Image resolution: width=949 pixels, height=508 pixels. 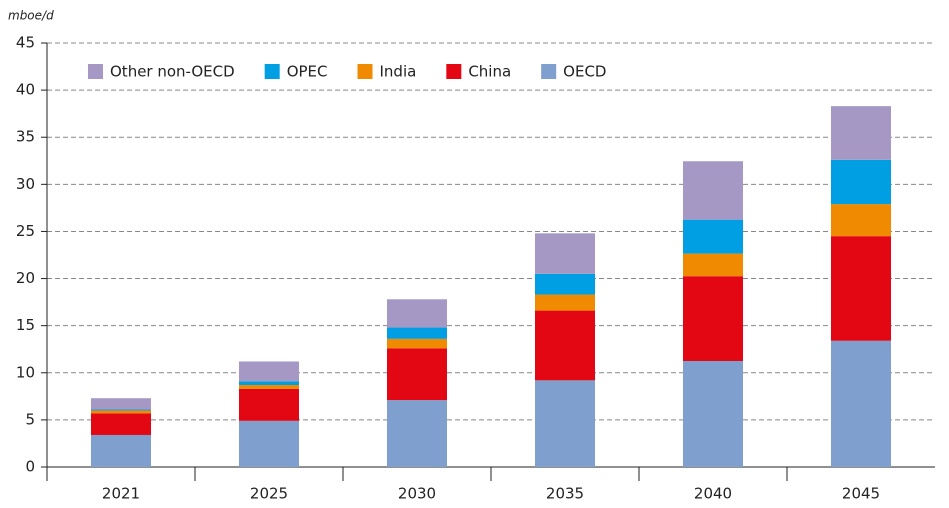 I want to click on y-tick-label: 30, so click(x=25, y=184).